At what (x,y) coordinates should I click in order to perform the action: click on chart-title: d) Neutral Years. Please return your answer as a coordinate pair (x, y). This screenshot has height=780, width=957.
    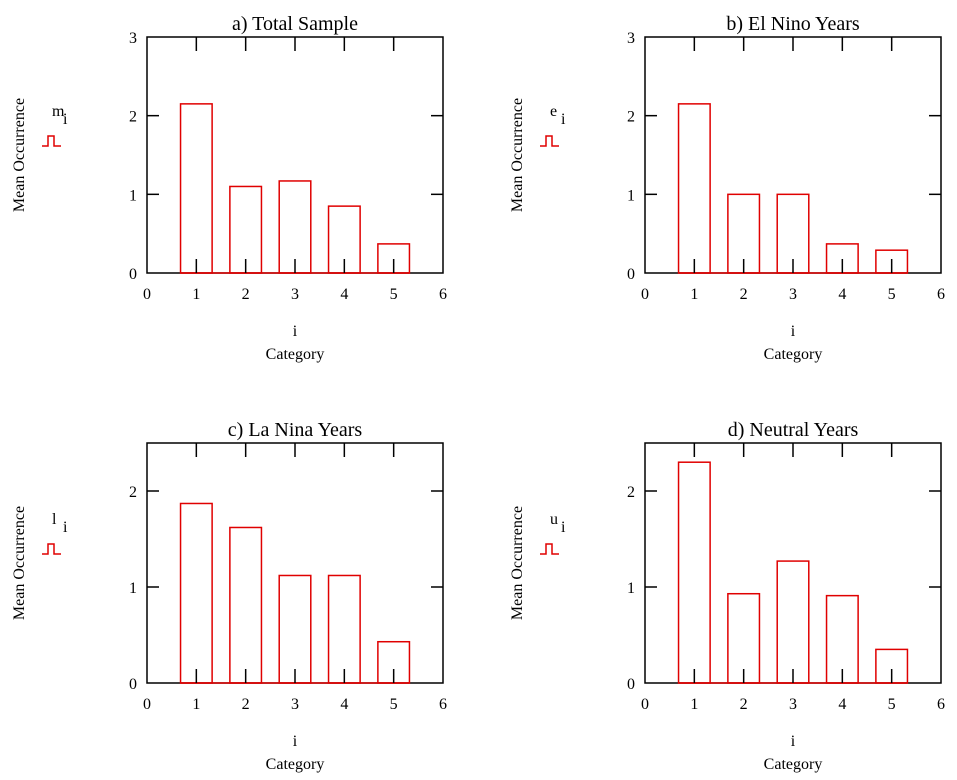
    Looking at the image, I should click on (793, 430).